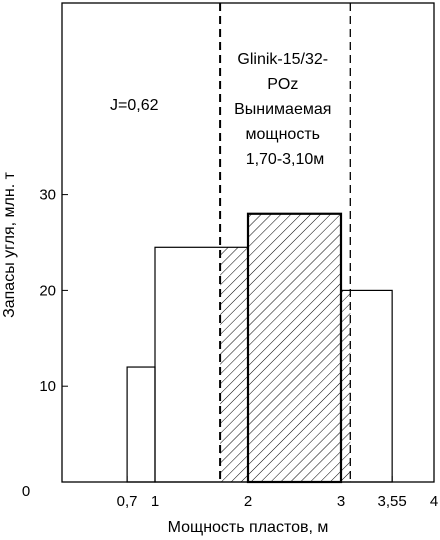  What do you see at coordinates (283, 134) in the screenshot?
I see `seam-annotation-line: мощность` at bounding box center [283, 134].